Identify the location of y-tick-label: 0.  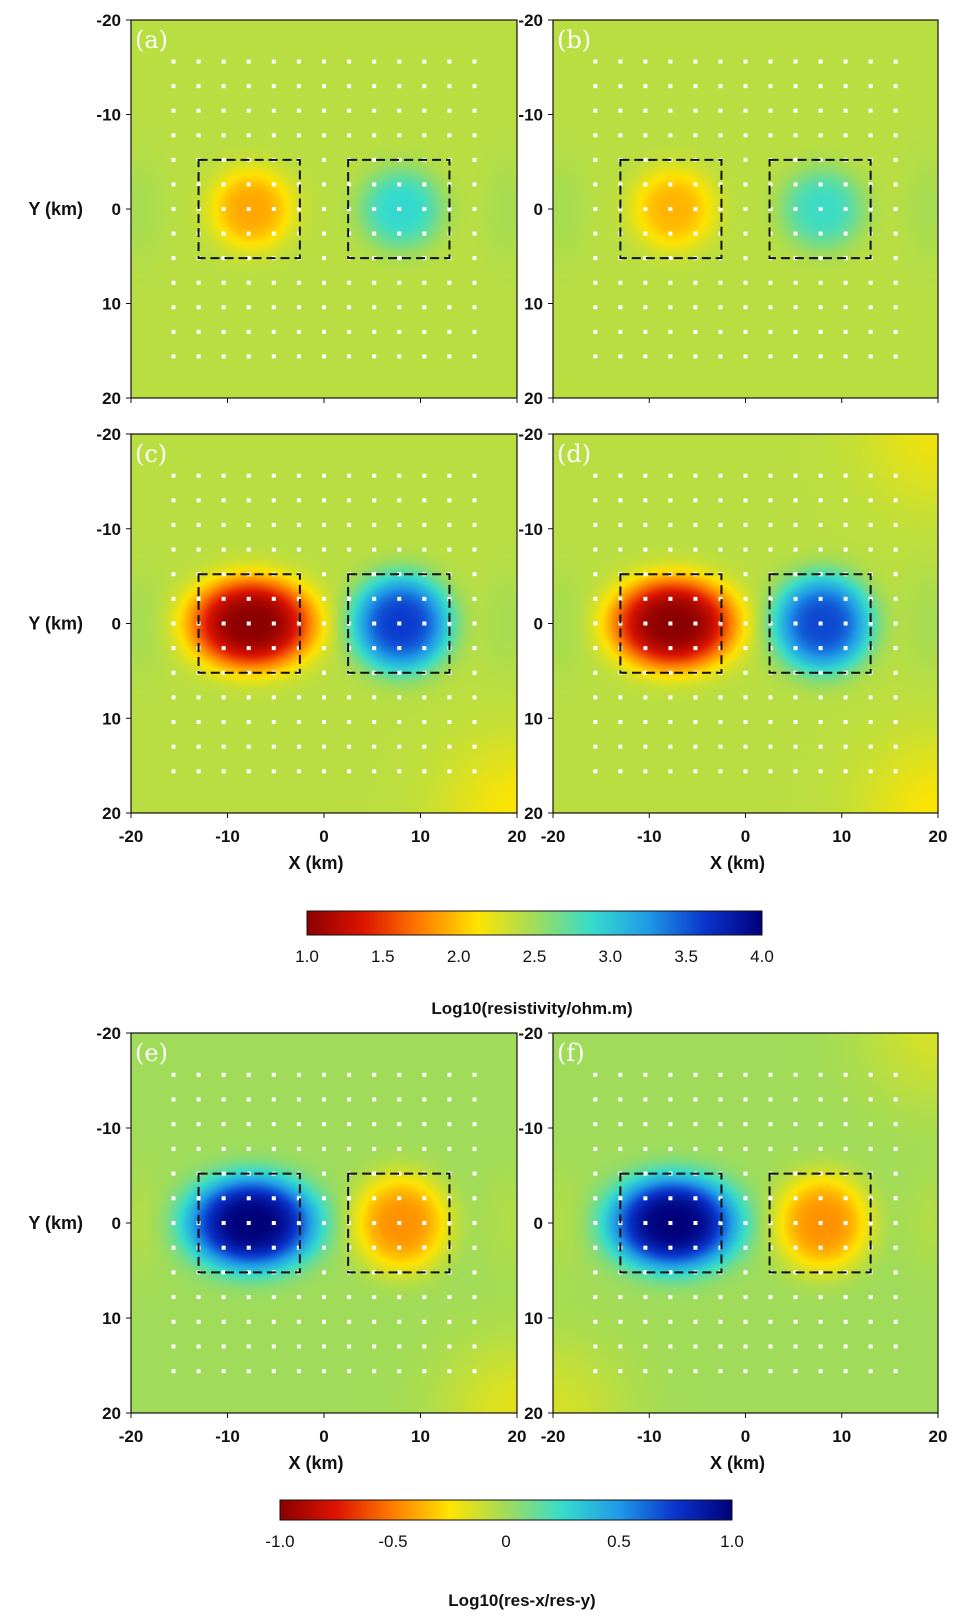
(116, 209).